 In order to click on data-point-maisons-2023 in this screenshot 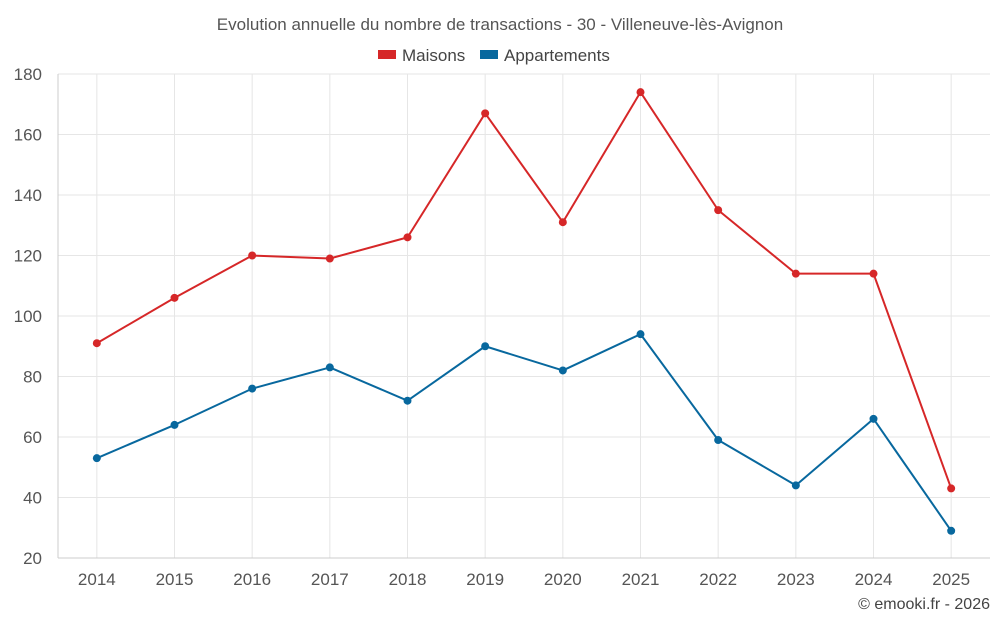, I will do `click(795, 273)`.